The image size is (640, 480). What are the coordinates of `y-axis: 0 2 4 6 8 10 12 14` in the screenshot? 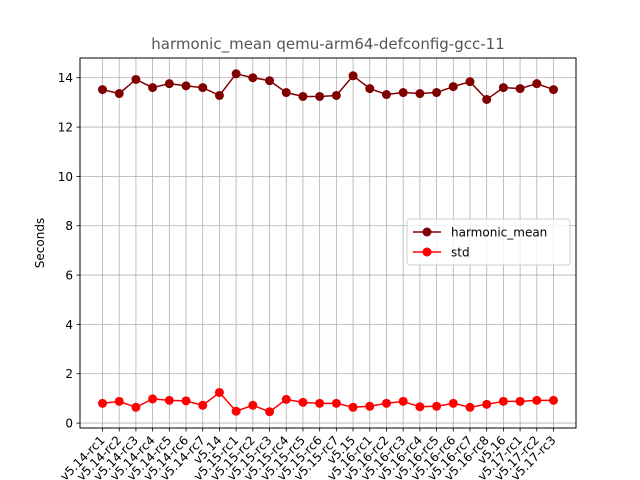 It's located at (69, 251).